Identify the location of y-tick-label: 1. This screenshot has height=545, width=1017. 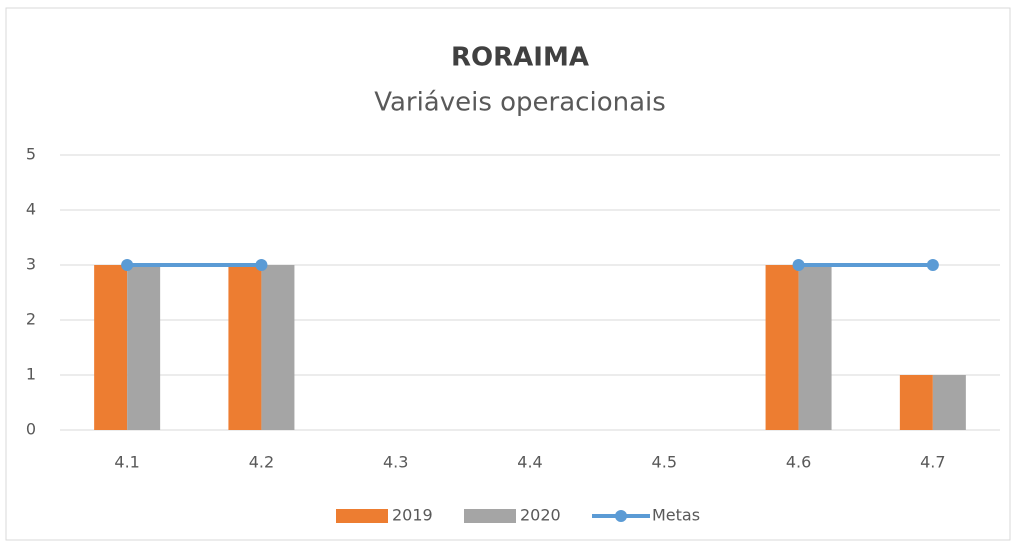
(31, 374).